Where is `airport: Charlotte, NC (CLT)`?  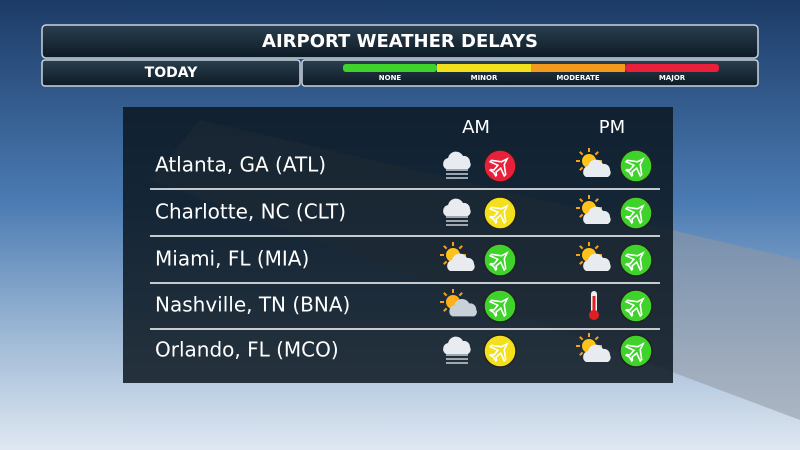 airport: Charlotte, NC (CLT) is located at coordinates (250, 212).